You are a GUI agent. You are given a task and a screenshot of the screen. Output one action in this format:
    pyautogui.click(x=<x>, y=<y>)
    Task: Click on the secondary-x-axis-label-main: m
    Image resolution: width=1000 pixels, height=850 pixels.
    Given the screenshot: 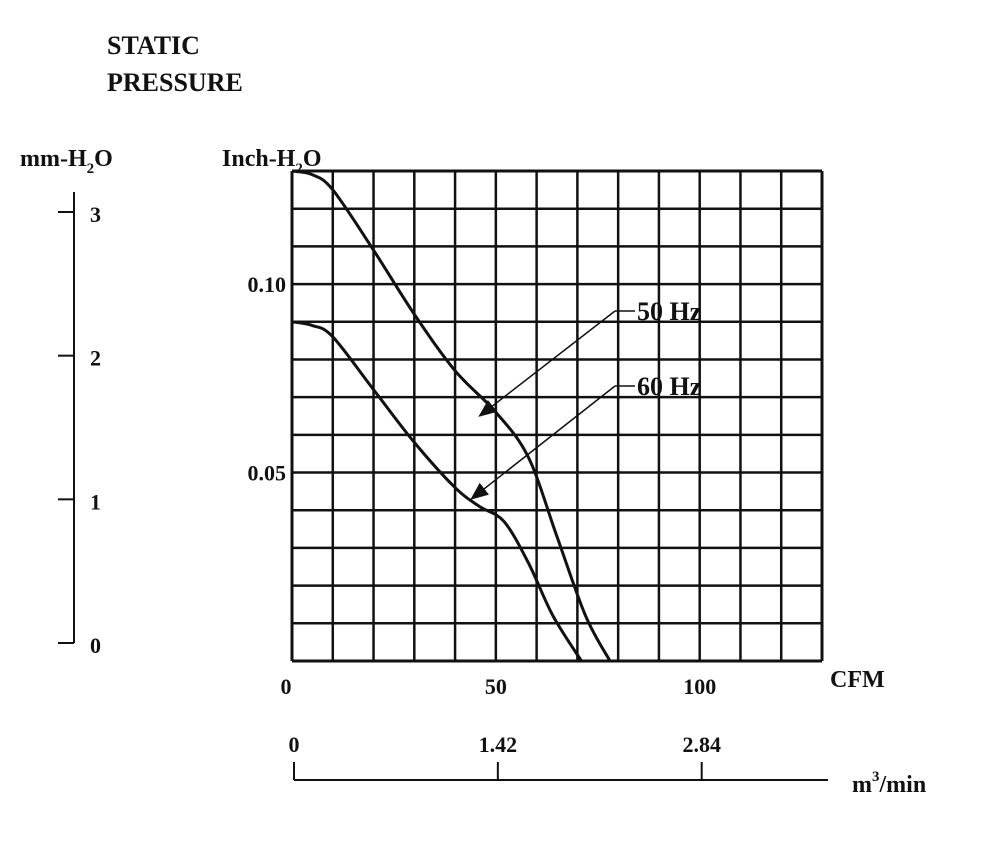 What is the action you would take?
    pyautogui.click(x=862, y=785)
    